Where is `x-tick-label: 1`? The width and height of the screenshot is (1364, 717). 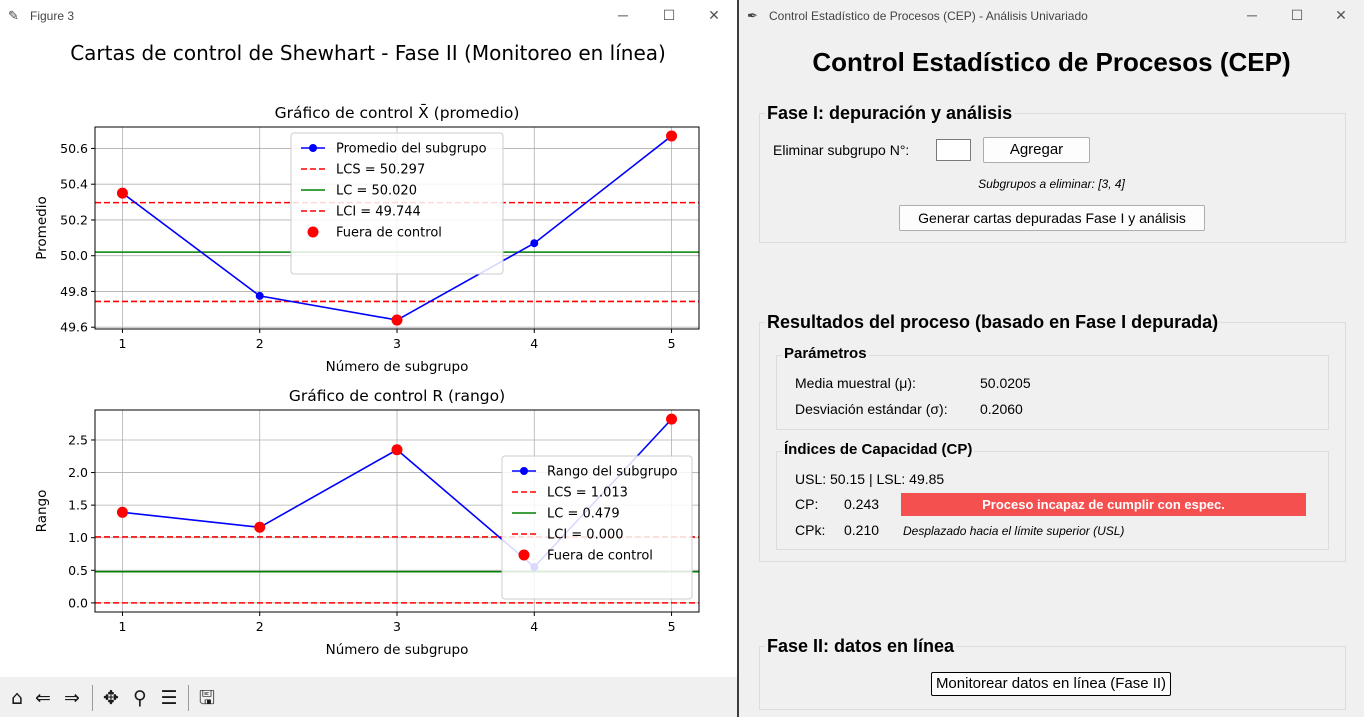
x-tick-label: 1 is located at coordinates (122, 343).